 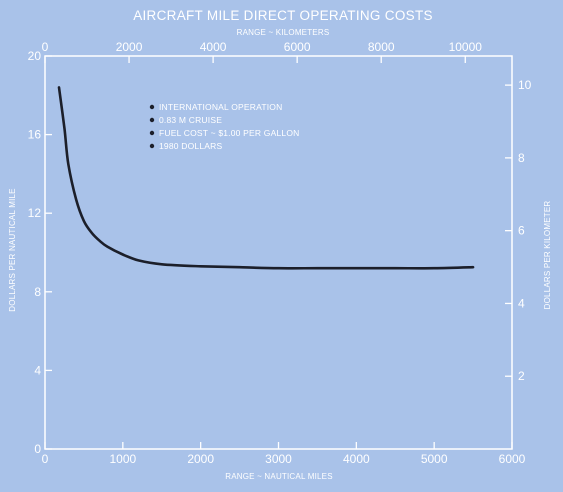 What do you see at coordinates (45, 459) in the screenshot?
I see `x-tick-label: 0` at bounding box center [45, 459].